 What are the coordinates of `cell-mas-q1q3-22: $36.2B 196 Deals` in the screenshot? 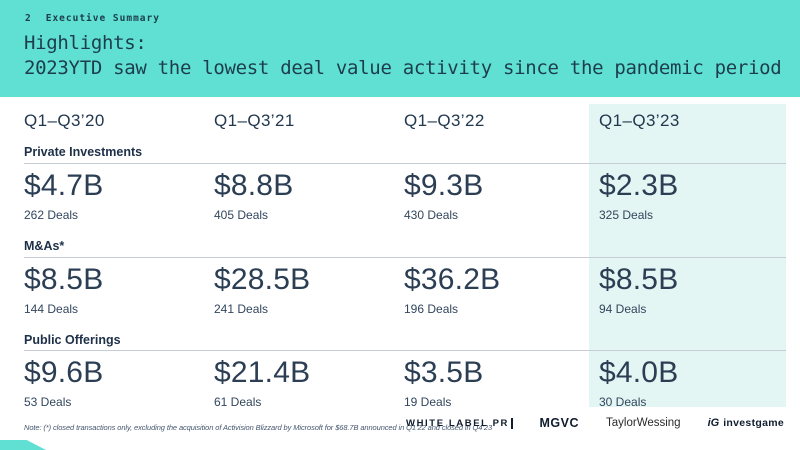 It's located at (499, 294).